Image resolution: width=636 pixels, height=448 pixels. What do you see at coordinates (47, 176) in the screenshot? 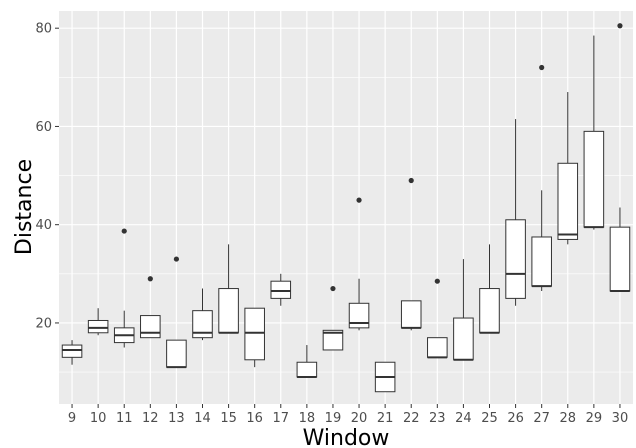
I see `y-axis-ticks: 20 40 60 80` at bounding box center [47, 176].